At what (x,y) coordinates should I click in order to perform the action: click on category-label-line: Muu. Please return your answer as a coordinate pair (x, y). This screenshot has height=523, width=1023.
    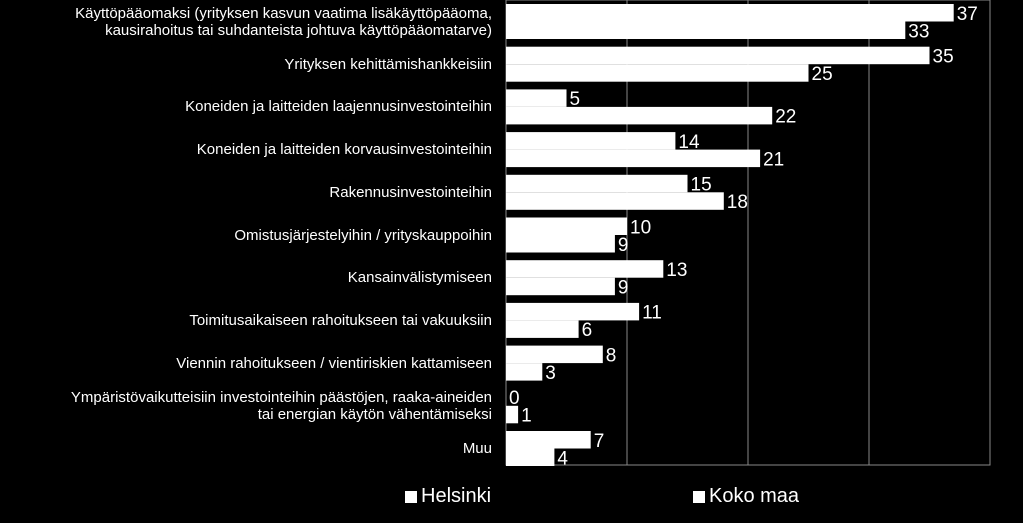
    Looking at the image, I should click on (477, 448).